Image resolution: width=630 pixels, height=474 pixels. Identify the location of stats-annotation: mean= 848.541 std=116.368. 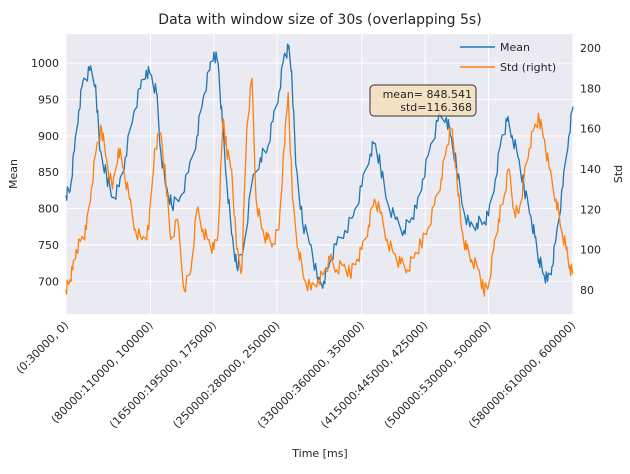
(423, 100).